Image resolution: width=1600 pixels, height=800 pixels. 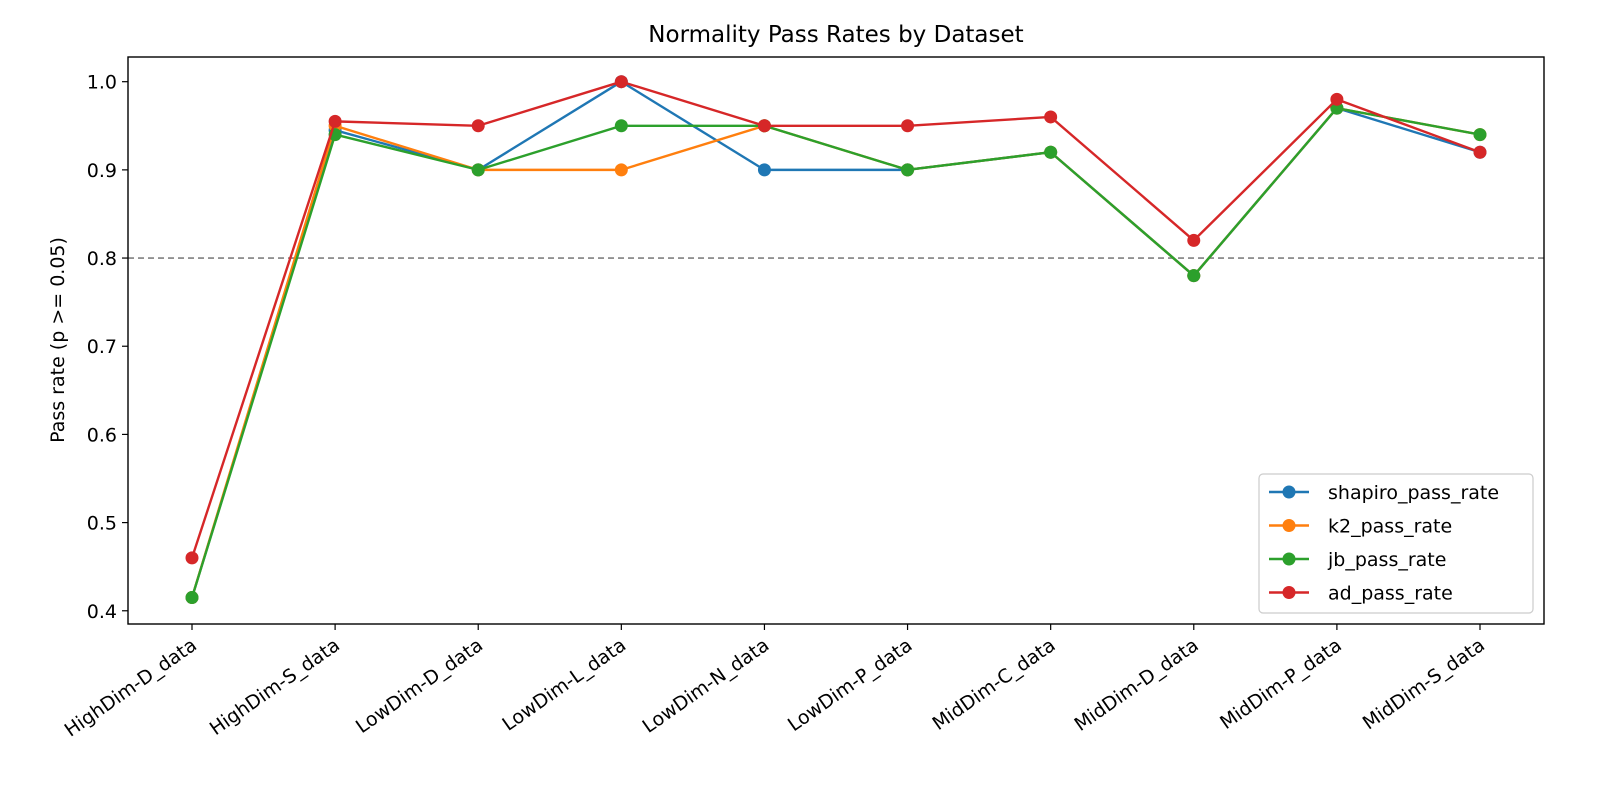 I want to click on x-tick-label: HighDim-D_data, so click(x=131, y=687).